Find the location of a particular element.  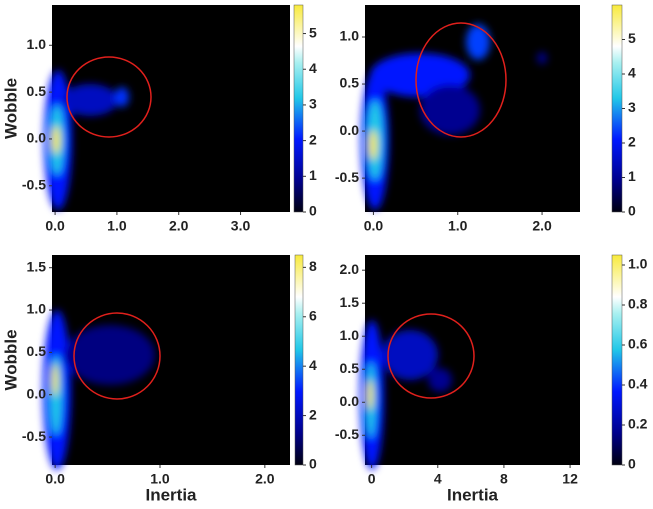

colorbar-tick-label: 8 is located at coordinates (313, 266).